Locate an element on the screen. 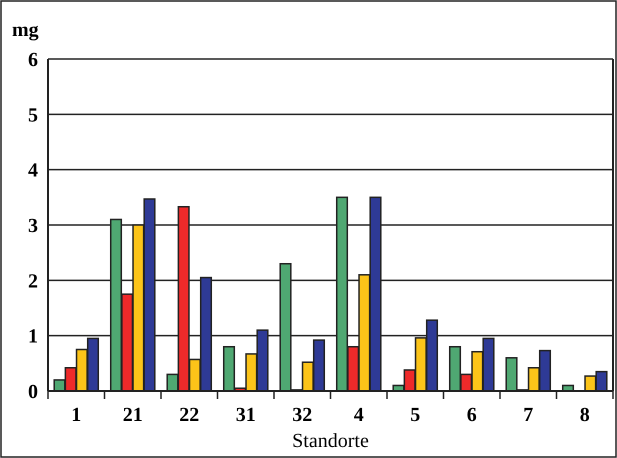  y-tick-label: 0 is located at coordinates (33, 392).